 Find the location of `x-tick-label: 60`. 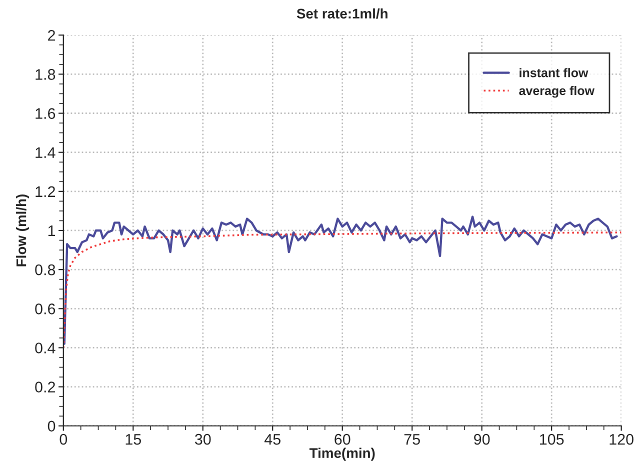

x-tick-label: 60 is located at coordinates (342, 439).